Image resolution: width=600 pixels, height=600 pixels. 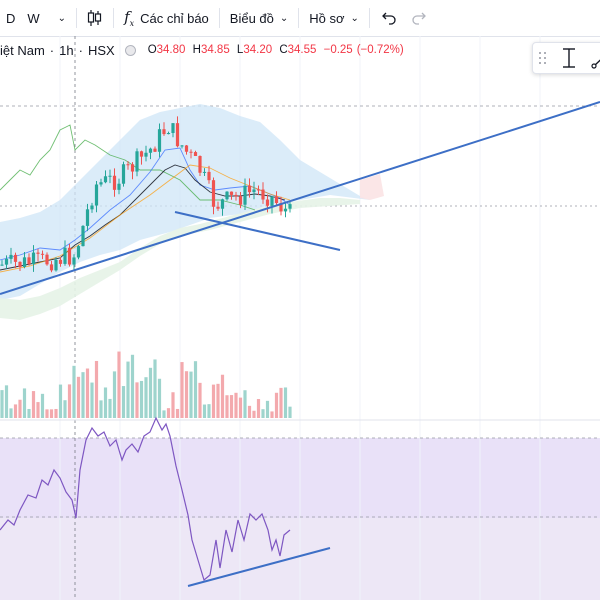 I want to click on redo-button, so click(x=419, y=18).